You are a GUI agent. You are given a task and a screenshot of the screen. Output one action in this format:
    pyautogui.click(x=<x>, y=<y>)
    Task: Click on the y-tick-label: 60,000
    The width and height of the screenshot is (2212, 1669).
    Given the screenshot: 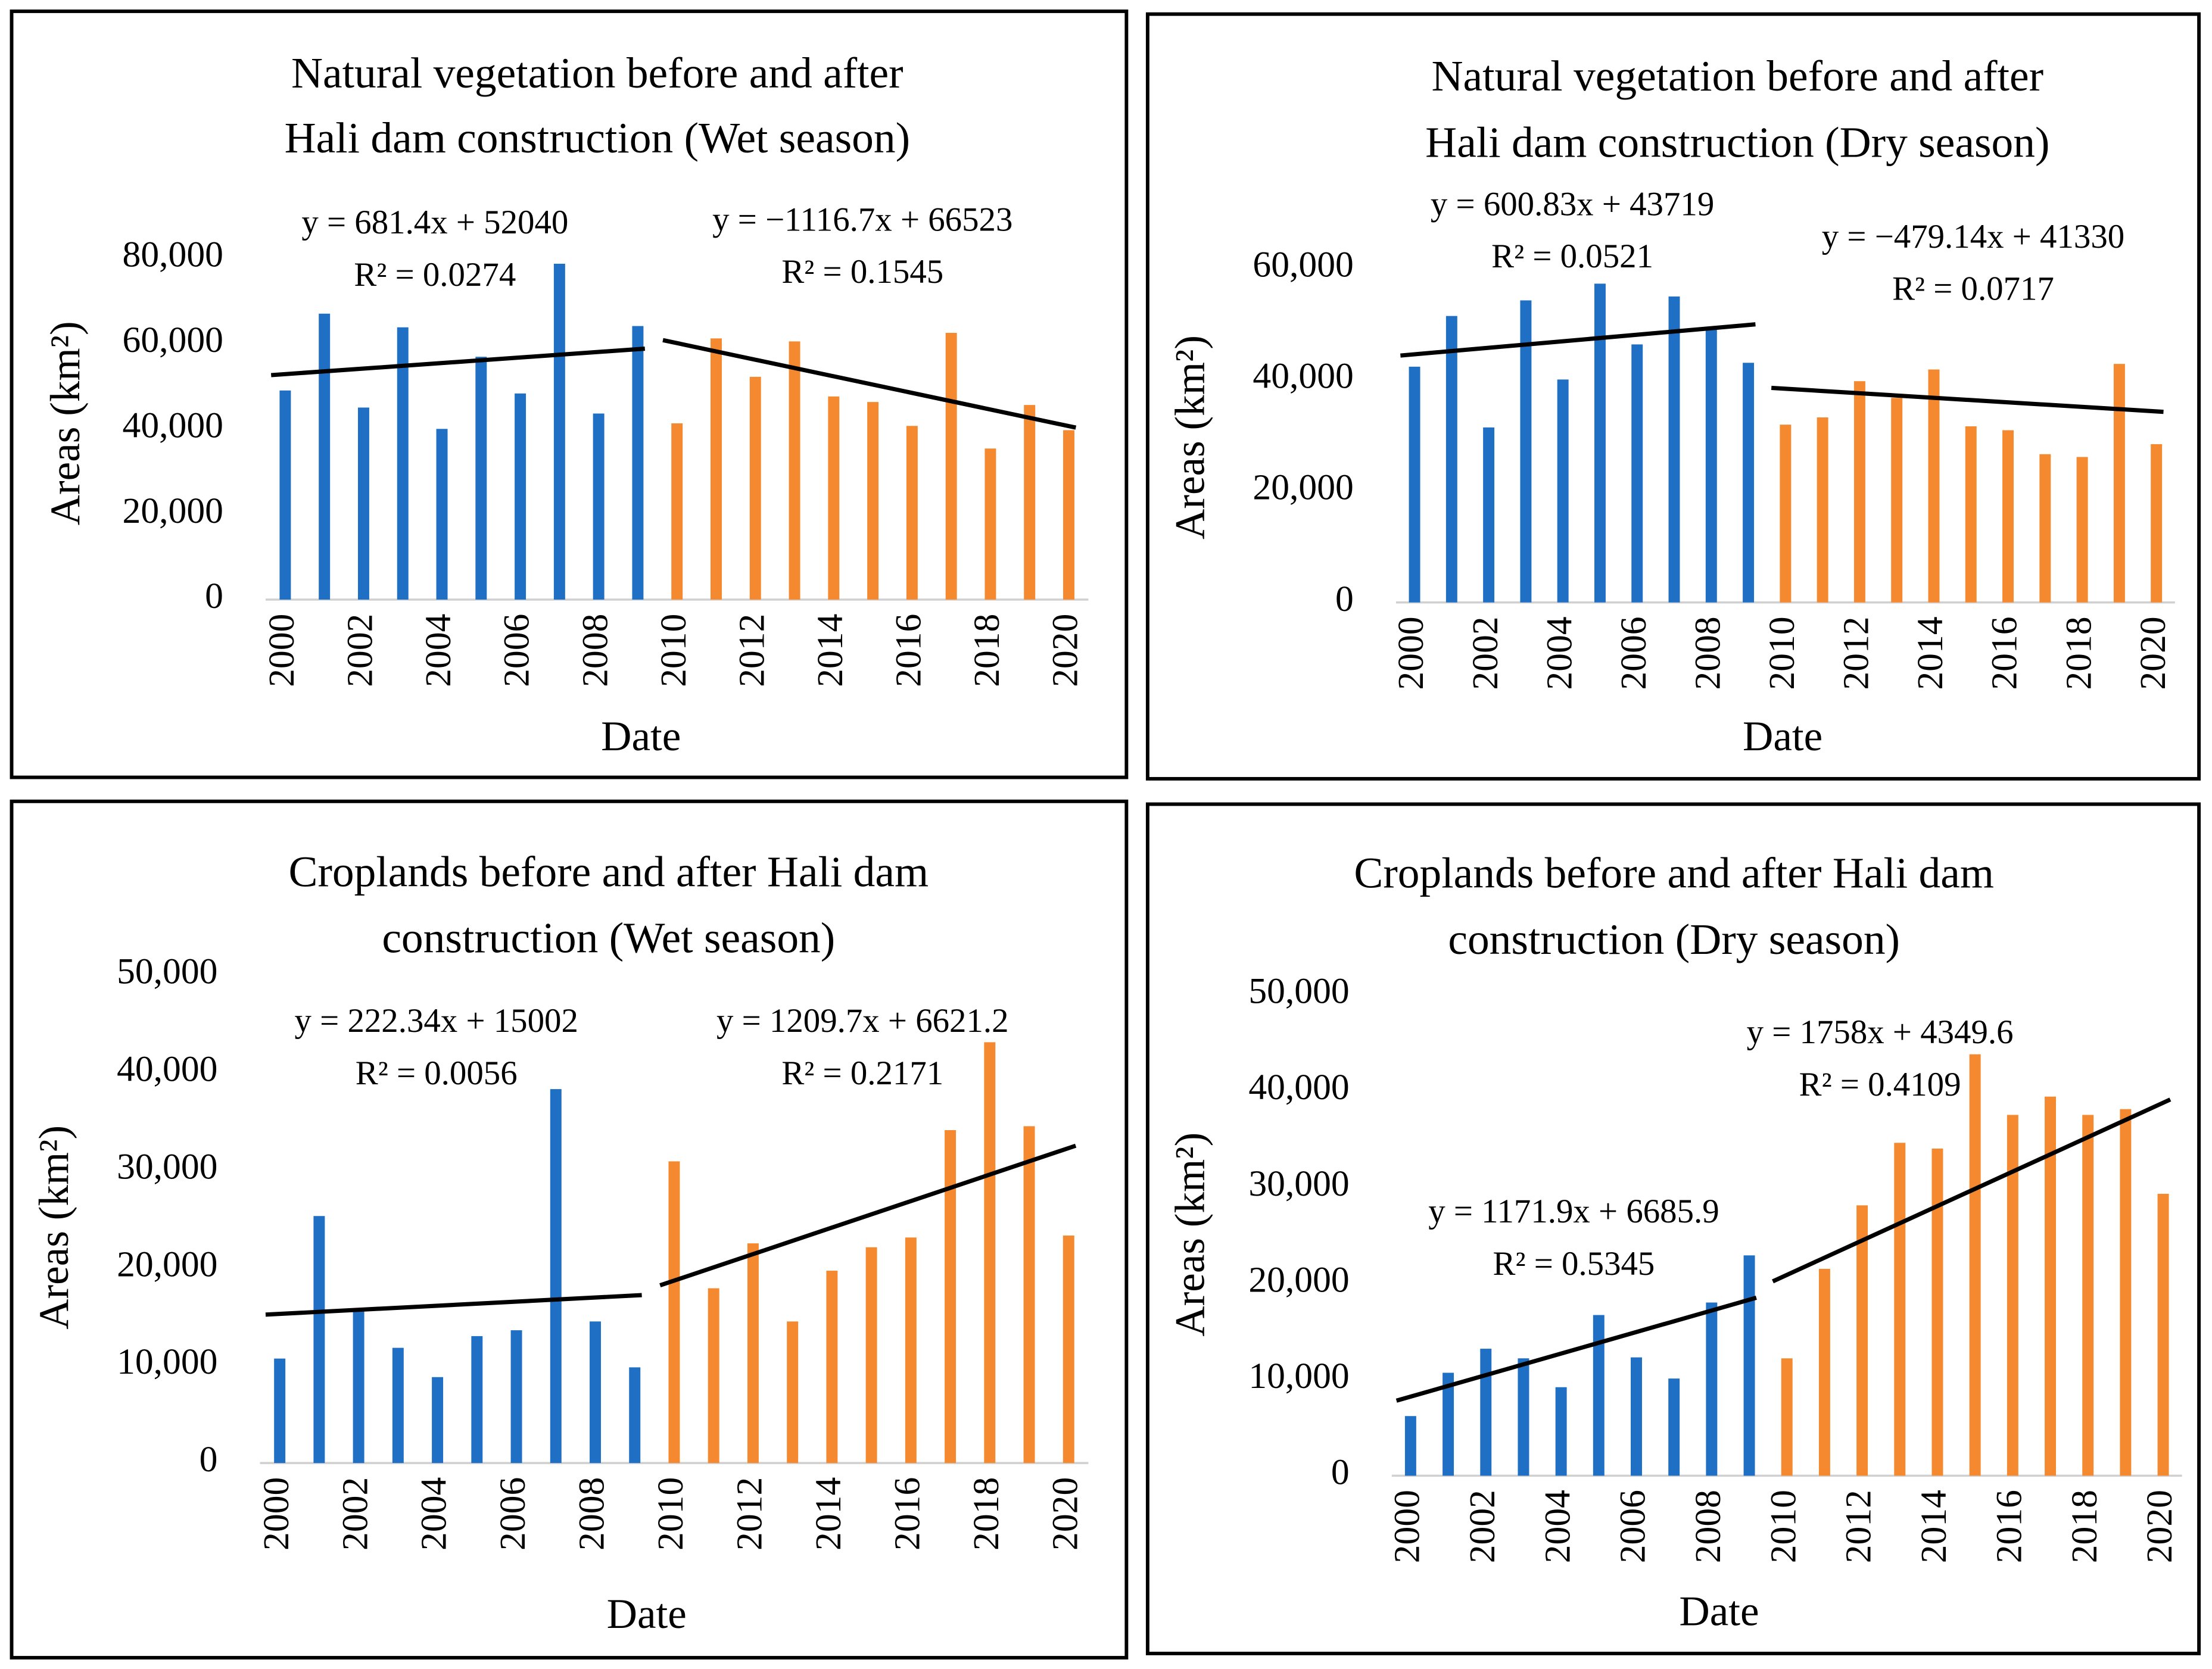 What is the action you would take?
    pyautogui.click(x=173, y=340)
    